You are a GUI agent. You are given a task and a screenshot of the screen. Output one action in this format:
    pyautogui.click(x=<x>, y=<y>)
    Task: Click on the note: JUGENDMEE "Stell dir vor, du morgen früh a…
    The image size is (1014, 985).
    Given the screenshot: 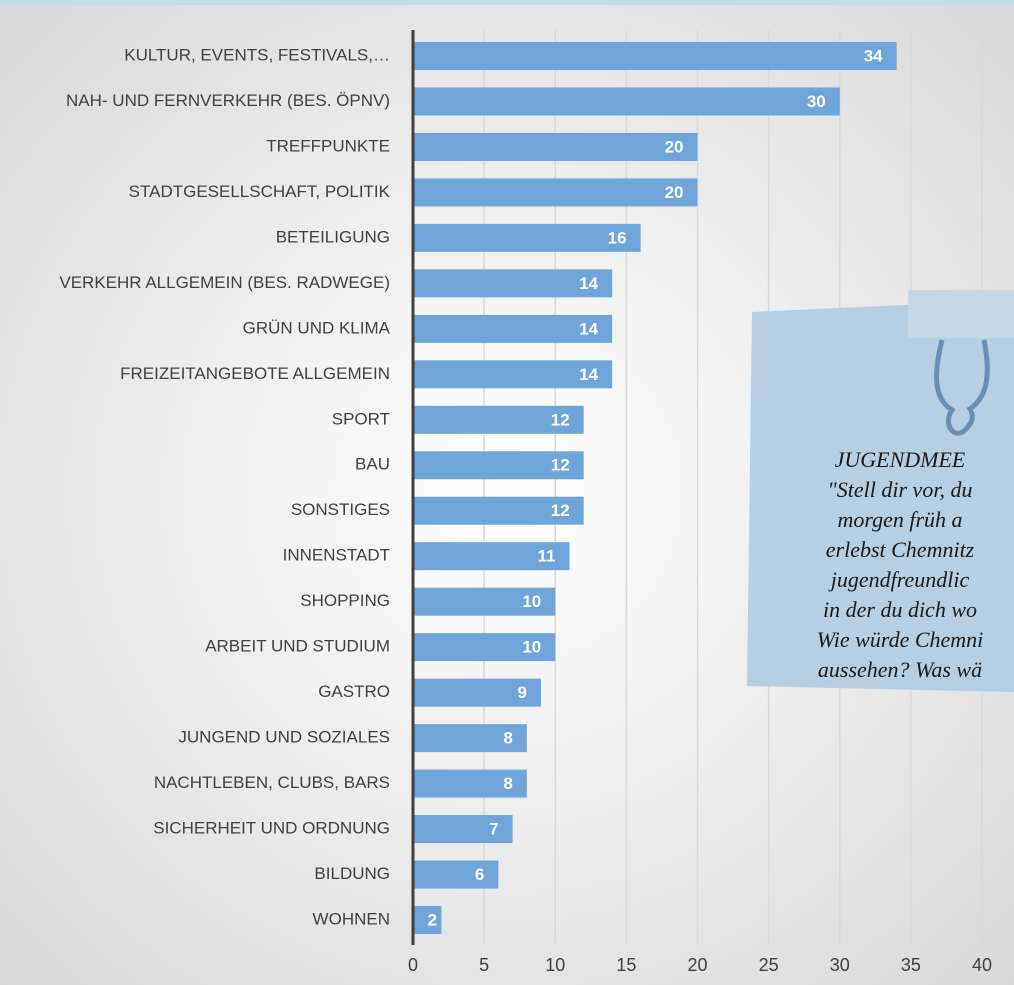 What is the action you would take?
    pyautogui.click(x=880, y=491)
    